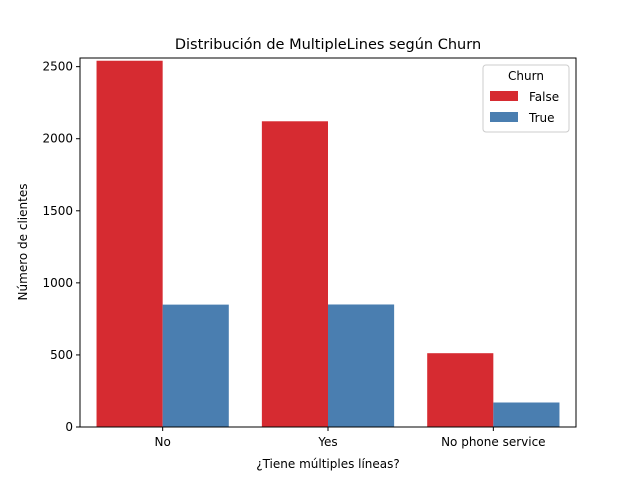 The width and height of the screenshot is (640, 480). I want to click on legend-swatch-true, so click(504, 117).